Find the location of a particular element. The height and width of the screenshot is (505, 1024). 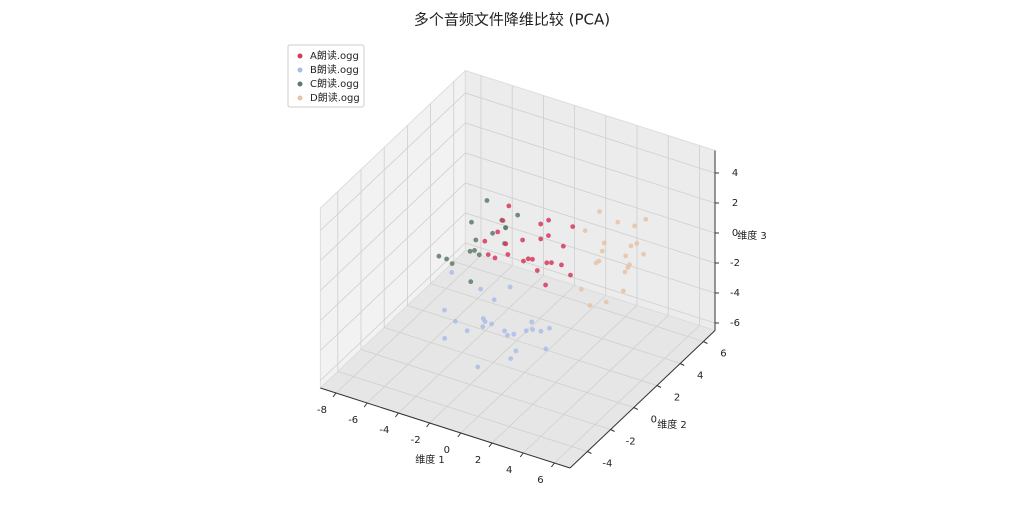

y-tick-label: -2 is located at coordinates (631, 442).